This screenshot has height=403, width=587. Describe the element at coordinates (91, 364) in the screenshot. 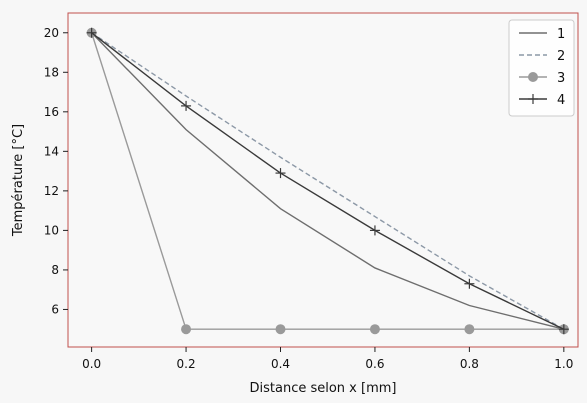

I see `x-tick-label: 0.0` at that location.